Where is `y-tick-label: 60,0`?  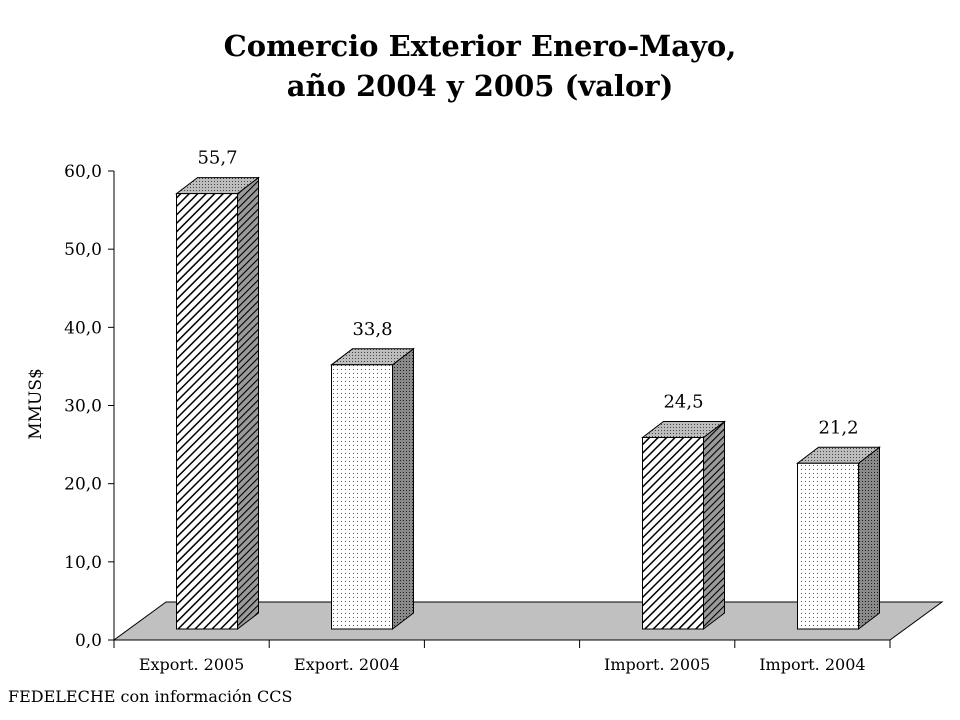 y-tick-label: 60,0 is located at coordinates (83, 172).